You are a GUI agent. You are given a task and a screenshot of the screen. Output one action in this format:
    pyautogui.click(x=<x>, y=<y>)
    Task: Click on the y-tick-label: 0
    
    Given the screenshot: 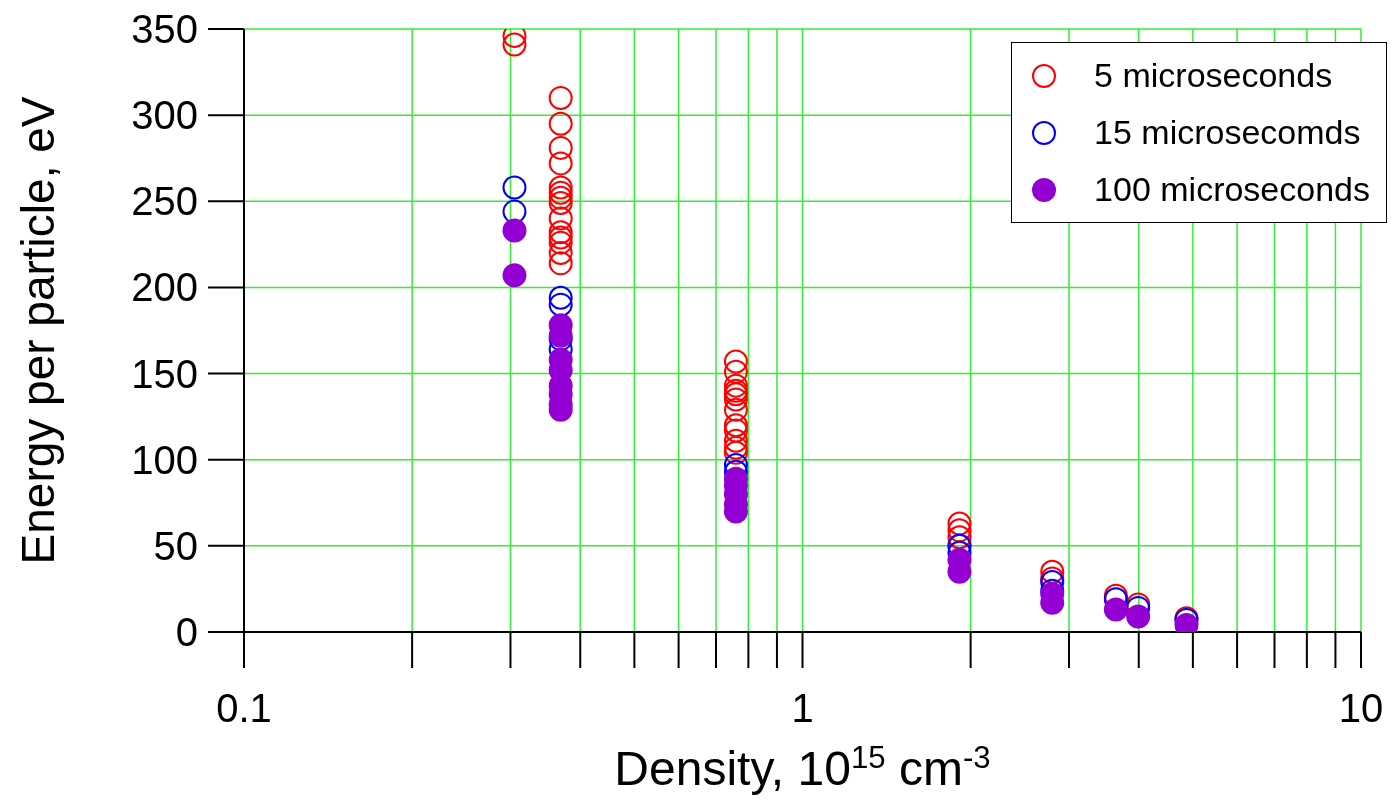 What is the action you would take?
    pyautogui.click(x=186, y=632)
    